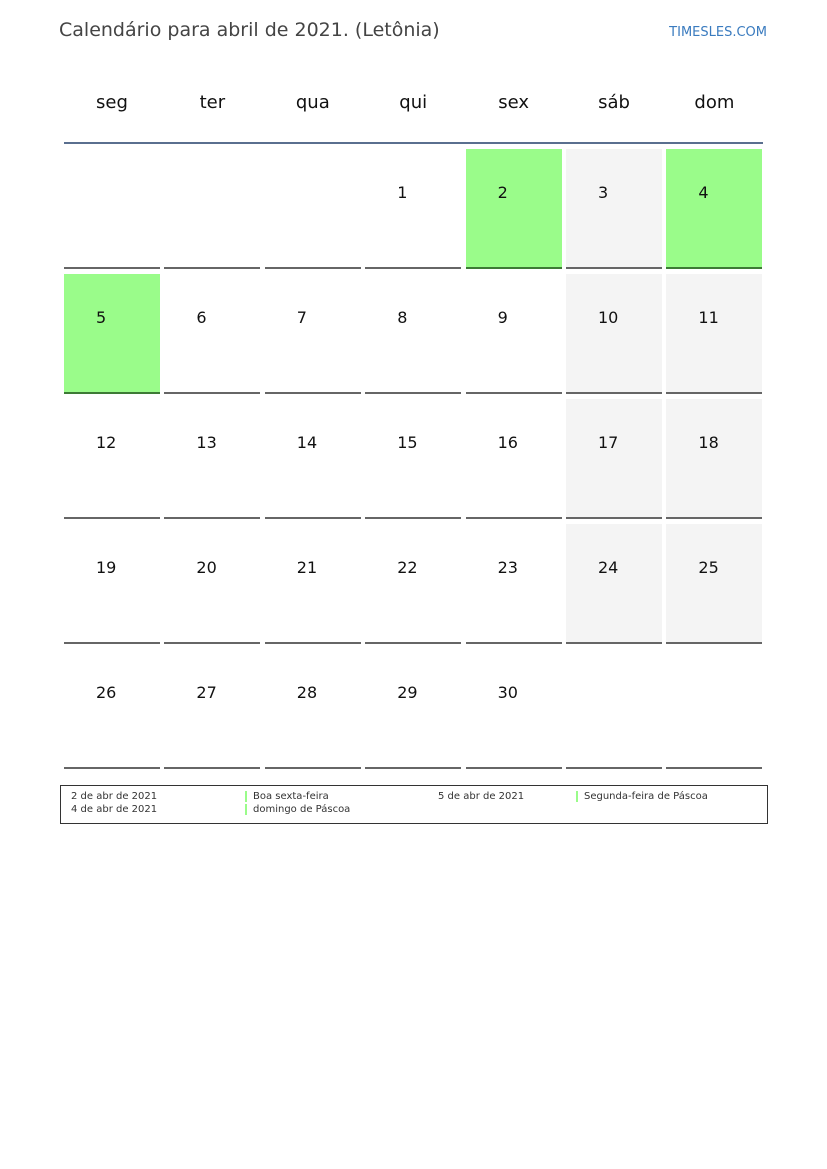  Describe the element at coordinates (112, 334) in the screenshot. I see `day-cell: 5` at that location.